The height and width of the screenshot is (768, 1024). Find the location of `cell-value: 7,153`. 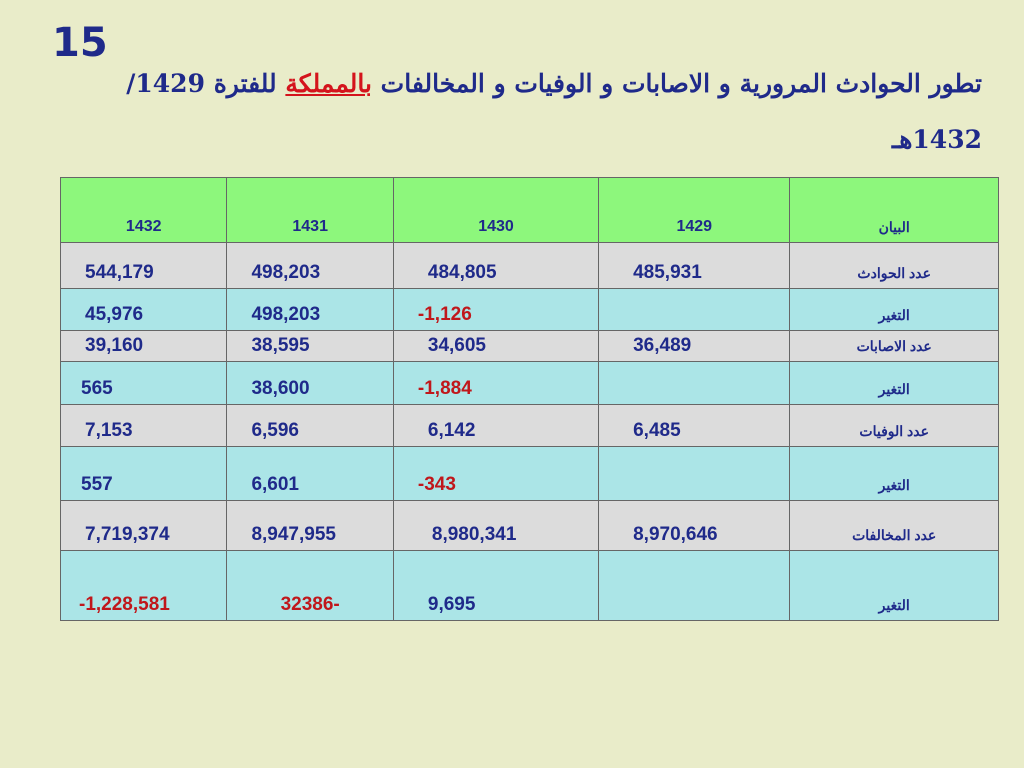

cell-value: 7,153 is located at coordinates (143, 425).